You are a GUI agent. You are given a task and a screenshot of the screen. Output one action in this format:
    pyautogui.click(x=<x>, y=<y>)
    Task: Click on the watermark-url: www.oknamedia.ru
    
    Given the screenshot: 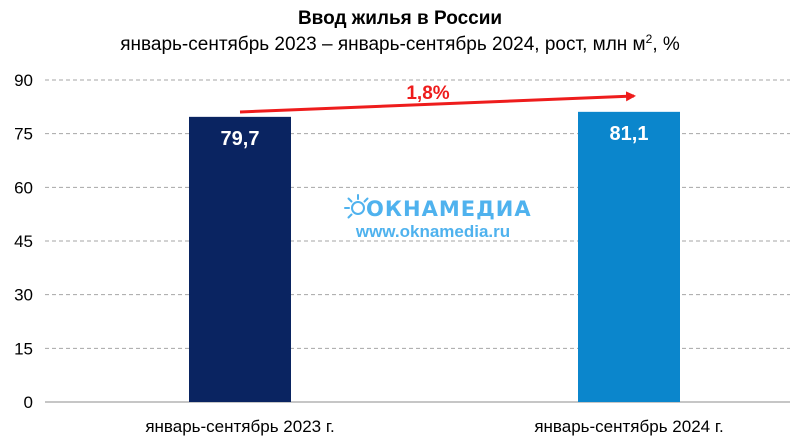 What is the action you would take?
    pyautogui.click(x=432, y=231)
    